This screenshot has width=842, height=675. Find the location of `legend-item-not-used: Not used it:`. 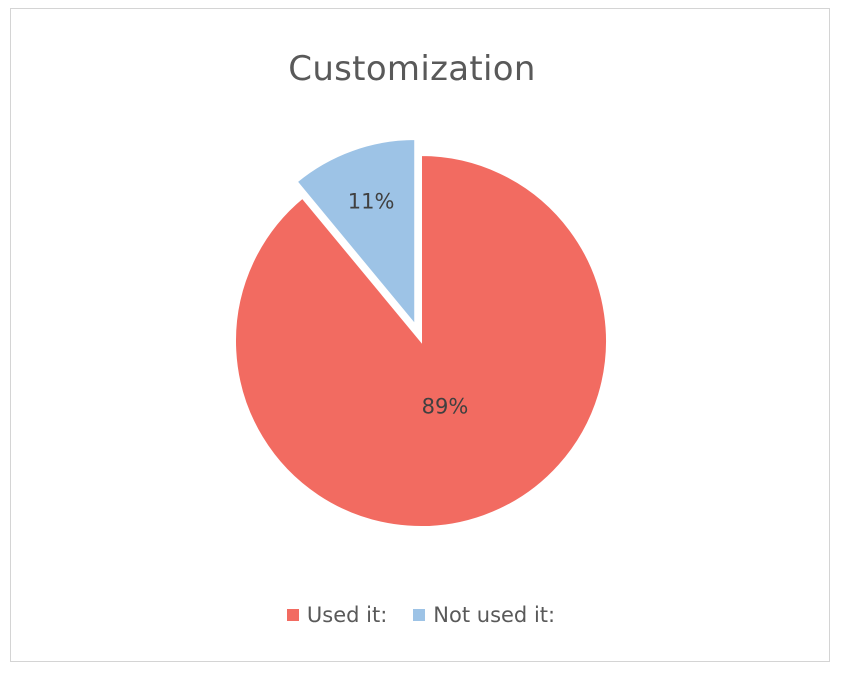

legend-item-not-used: Not used it: is located at coordinates (484, 615).